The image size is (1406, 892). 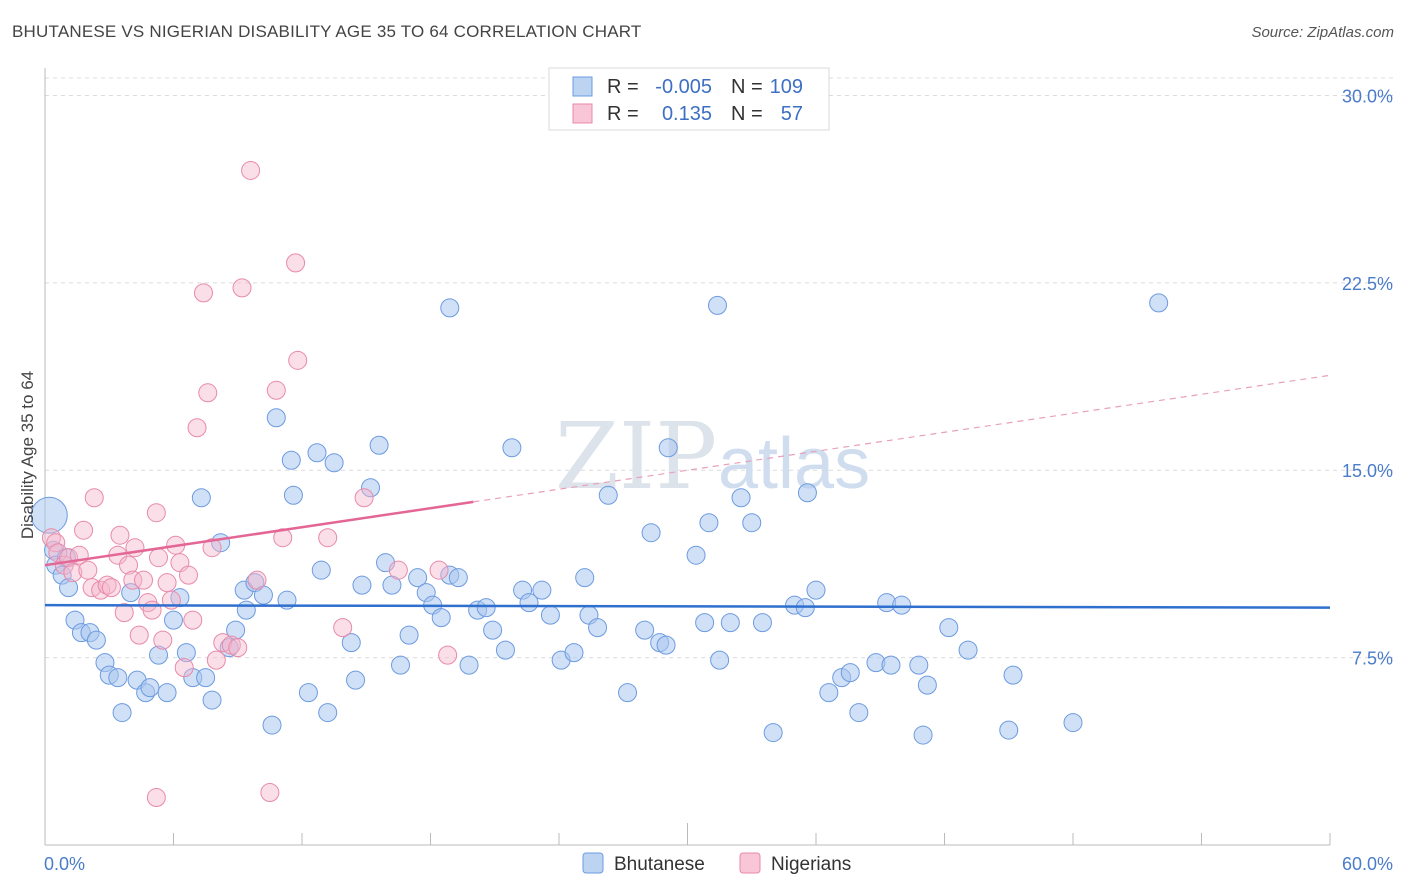 I want to click on bottom-legend-nigerians: Nigerians, so click(x=811, y=864).